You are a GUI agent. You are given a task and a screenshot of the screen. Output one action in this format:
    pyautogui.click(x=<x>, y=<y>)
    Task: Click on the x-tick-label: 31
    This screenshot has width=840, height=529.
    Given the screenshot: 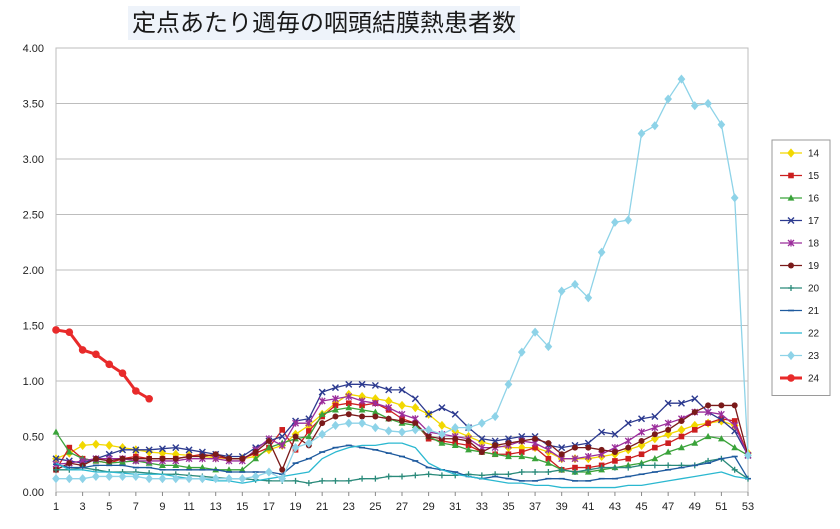 What is the action you would take?
    pyautogui.click(x=455, y=507)
    